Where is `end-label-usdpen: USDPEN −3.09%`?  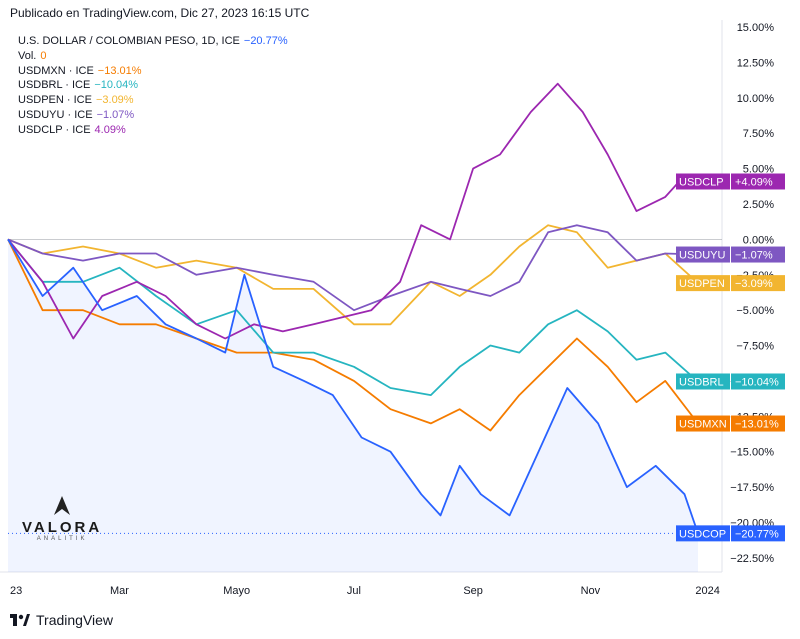 end-label-usdpen: USDPEN −3.09% is located at coordinates (730, 283).